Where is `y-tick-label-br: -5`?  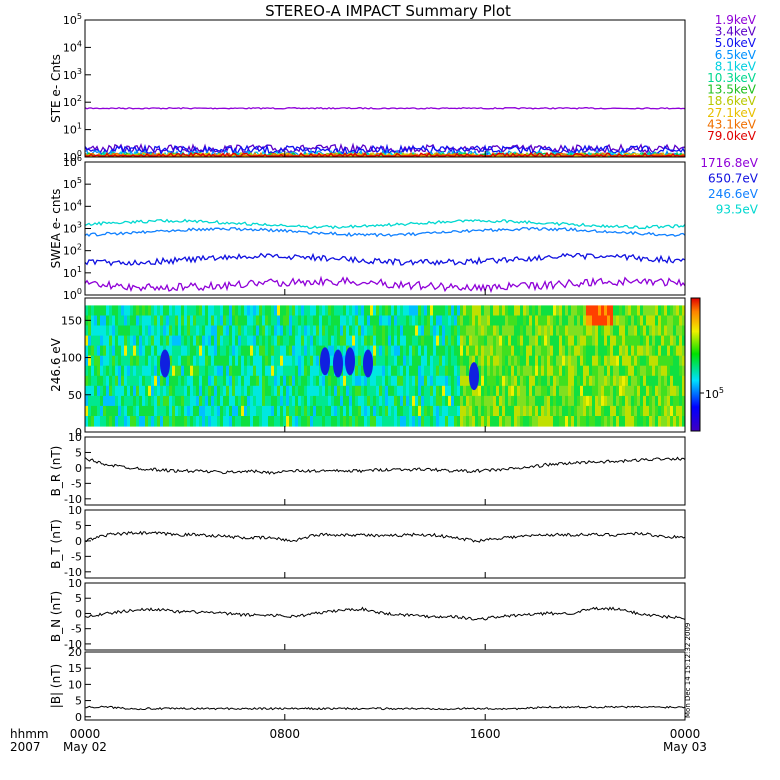 y-tick-label-br: -5 is located at coordinates (76, 483).